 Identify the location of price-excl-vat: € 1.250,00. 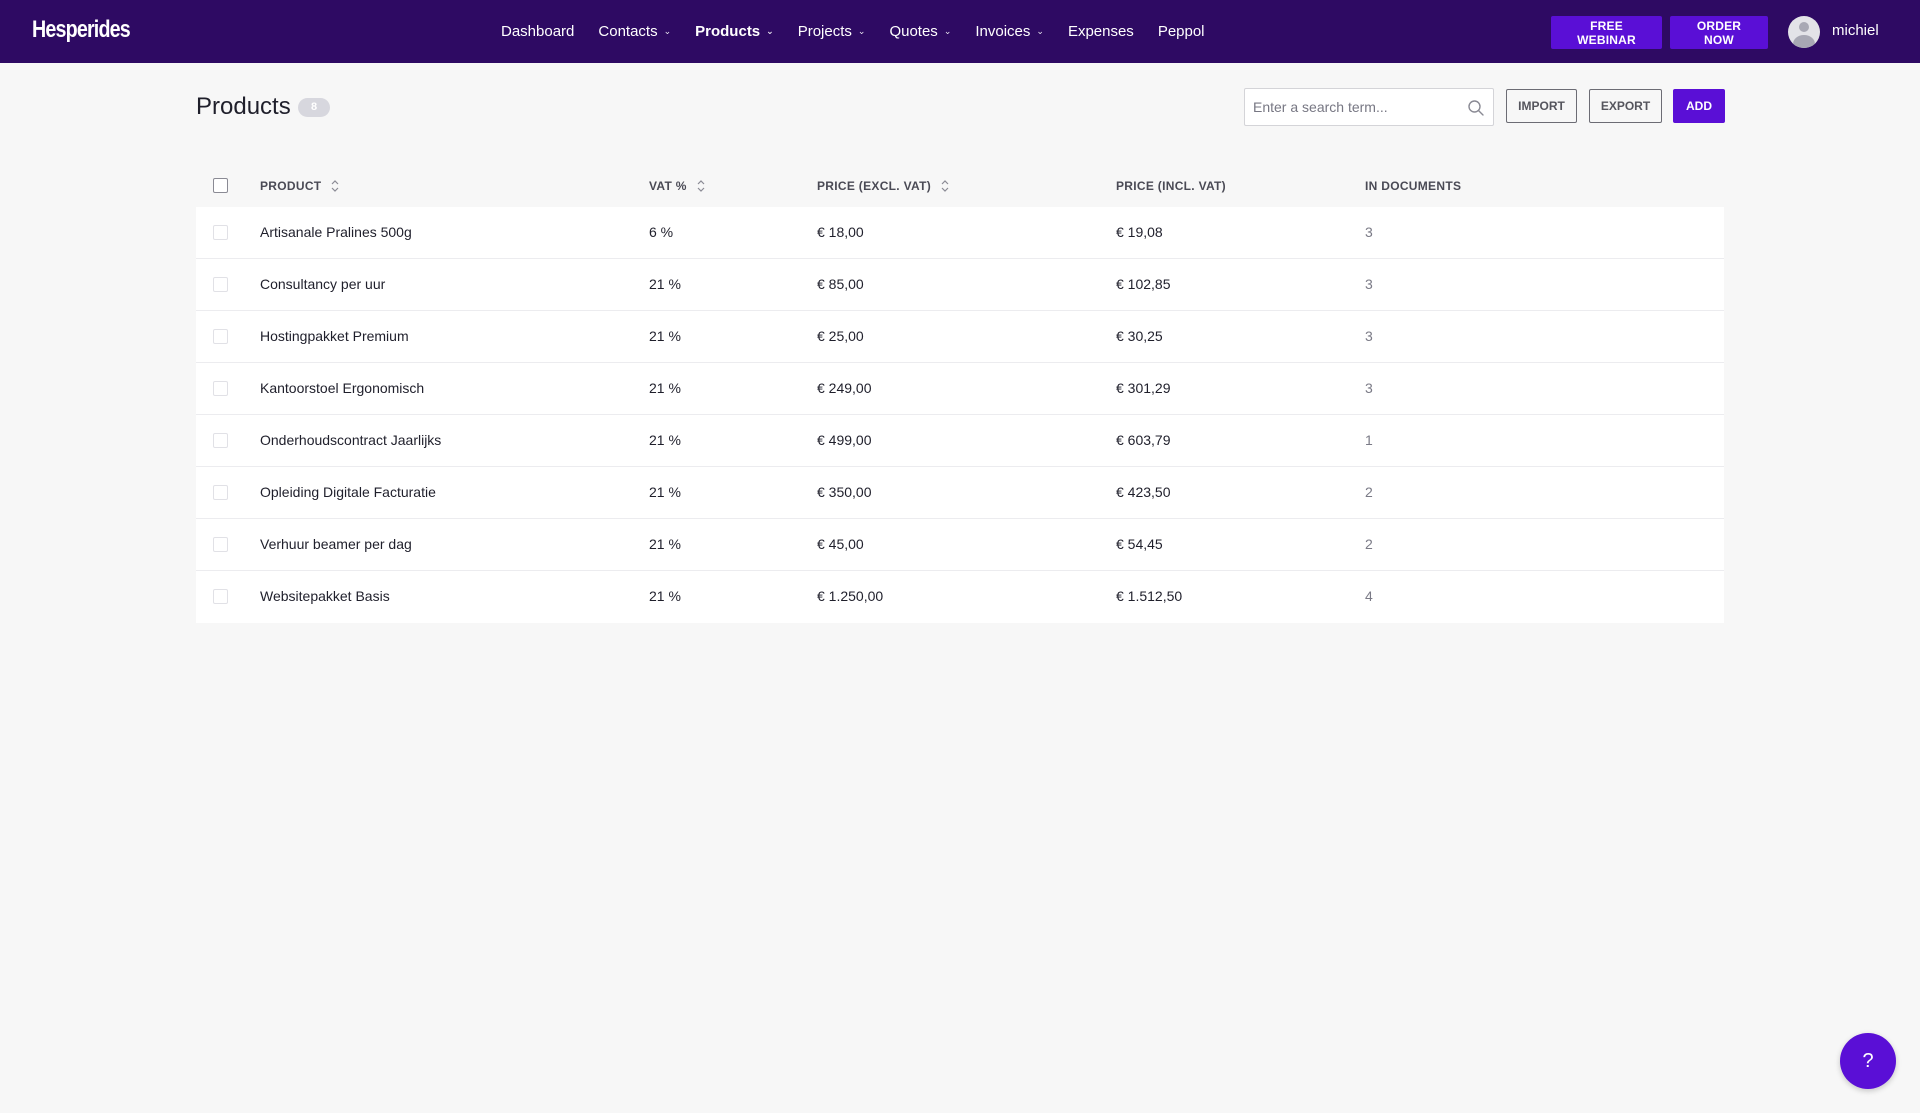
(850, 596).